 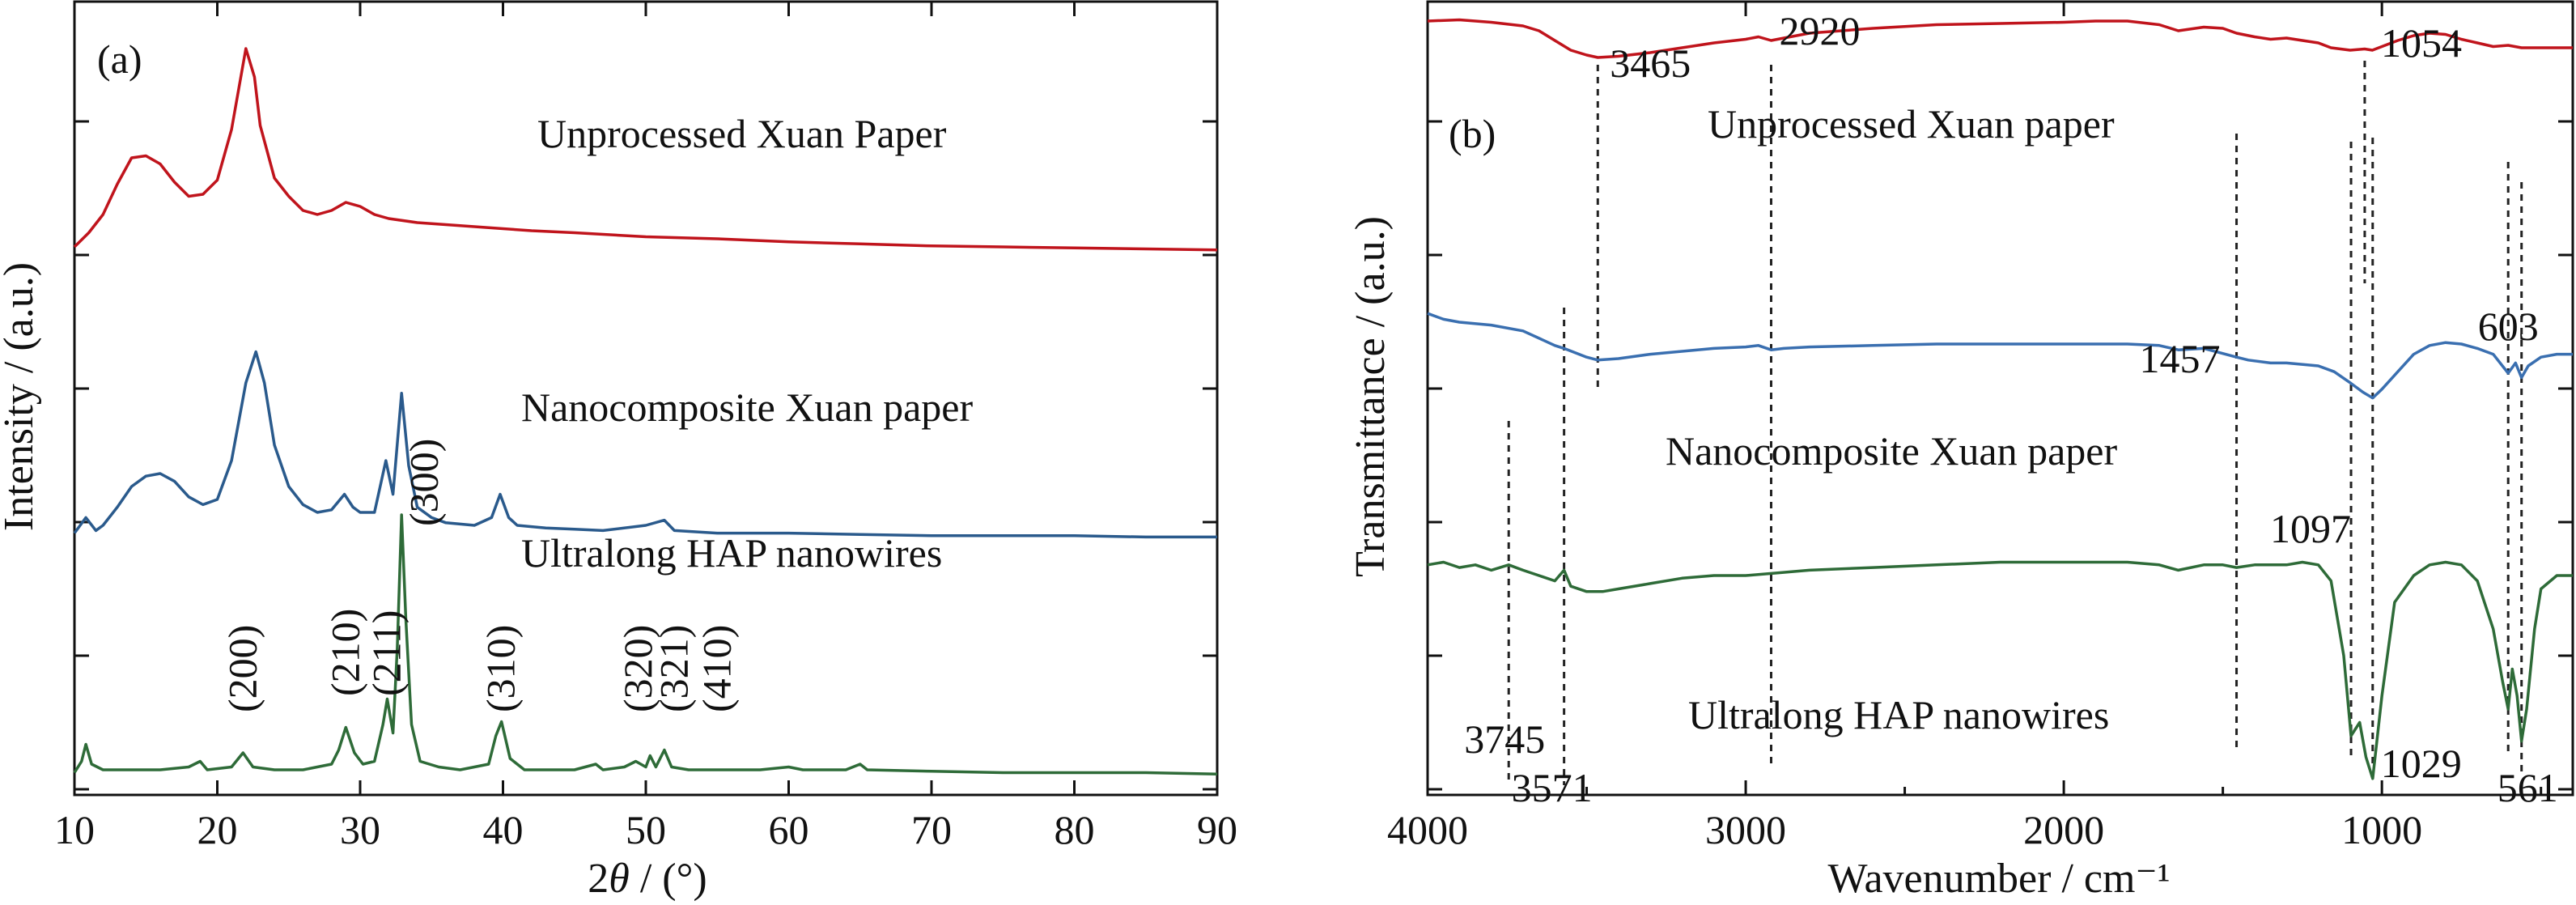 I want to click on x-tick-label-90: 90, so click(x=1217, y=829).